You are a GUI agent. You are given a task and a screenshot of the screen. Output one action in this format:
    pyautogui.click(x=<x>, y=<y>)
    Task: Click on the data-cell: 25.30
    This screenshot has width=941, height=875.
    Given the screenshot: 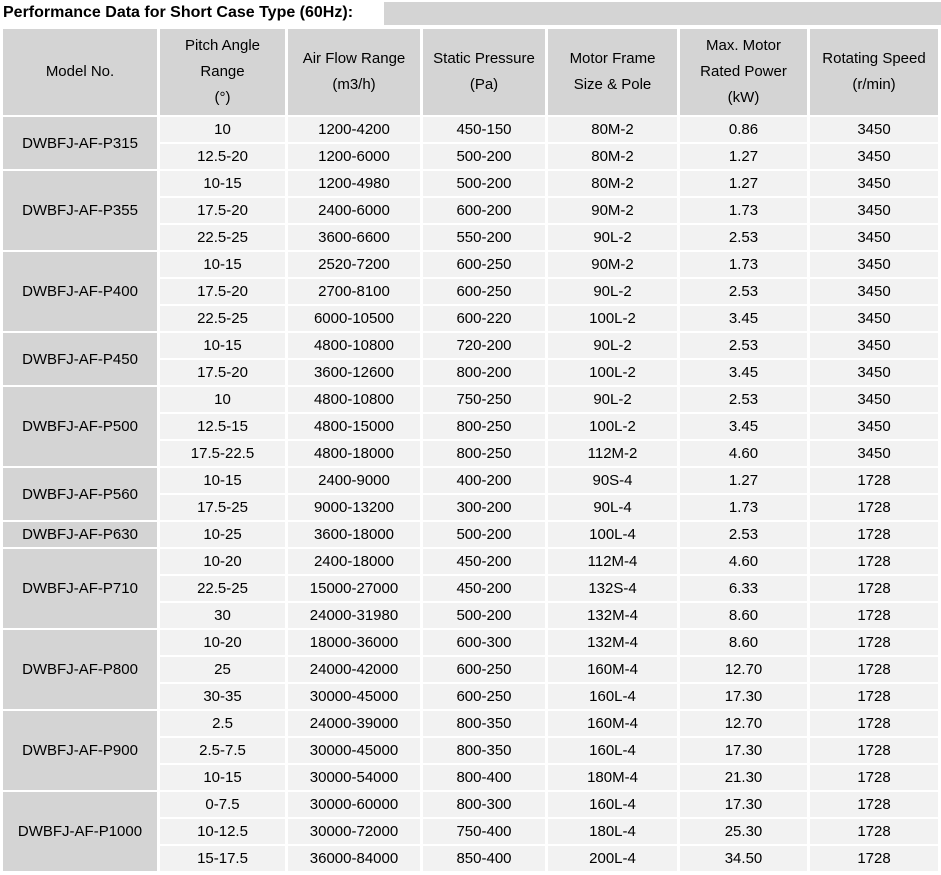 What is the action you would take?
    pyautogui.click(x=743, y=831)
    